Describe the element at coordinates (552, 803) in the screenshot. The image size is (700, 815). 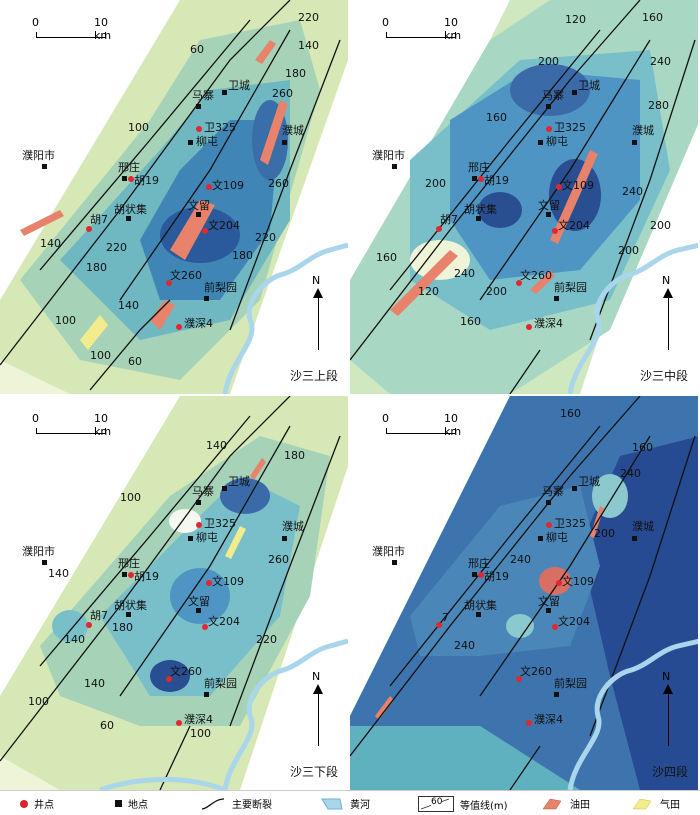
I see `oilfield-icon` at that location.